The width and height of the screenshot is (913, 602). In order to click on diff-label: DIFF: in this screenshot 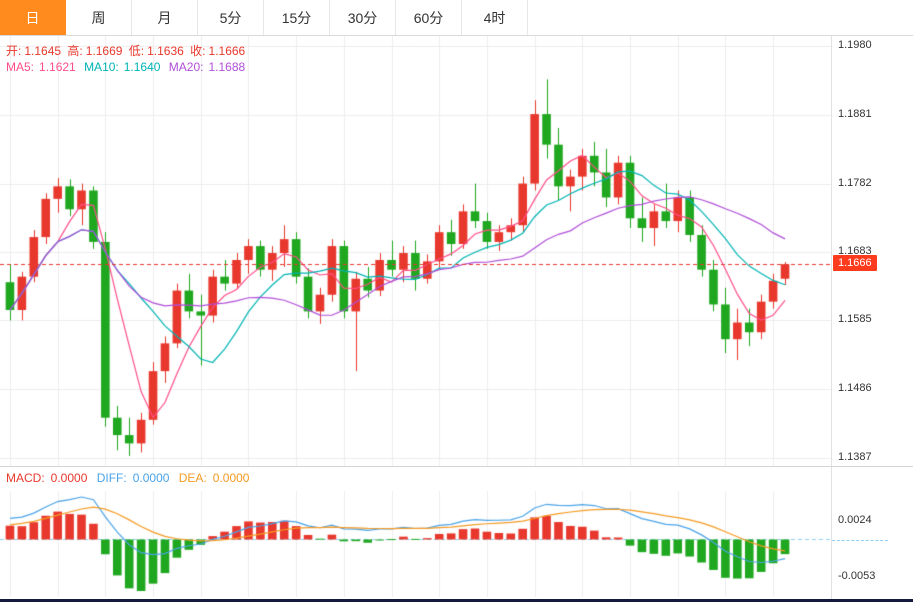, I will do `click(111, 478)`.